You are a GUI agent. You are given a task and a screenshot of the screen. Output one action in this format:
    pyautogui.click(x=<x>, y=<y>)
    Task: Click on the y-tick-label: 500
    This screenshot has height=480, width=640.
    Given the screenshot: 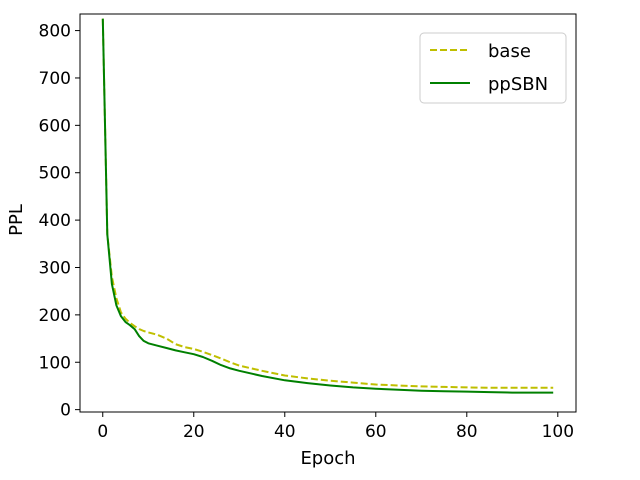 What is the action you would take?
    pyautogui.click(x=55, y=174)
    